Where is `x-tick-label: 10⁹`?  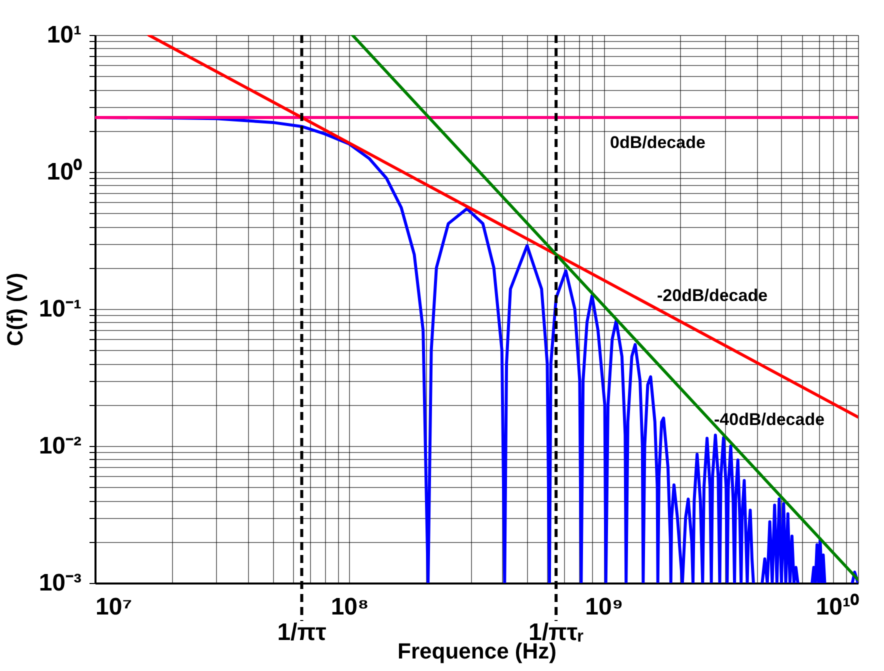 x-tick-label: 10⁹ is located at coordinates (604, 607).